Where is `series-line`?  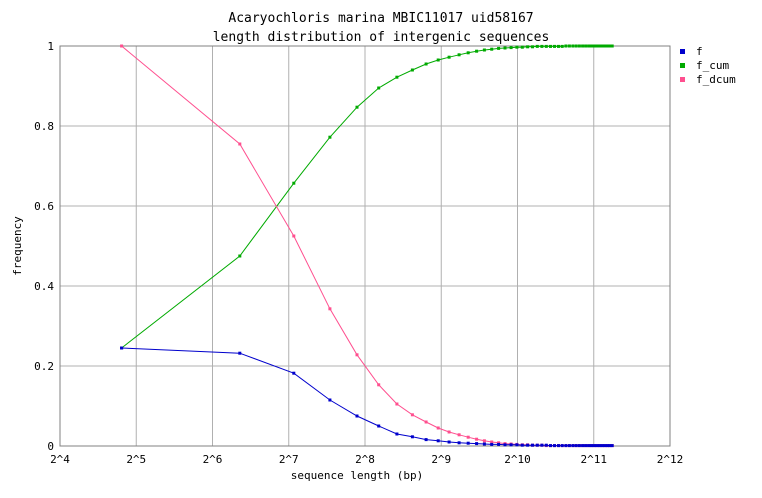 series-line is located at coordinates (367, 397).